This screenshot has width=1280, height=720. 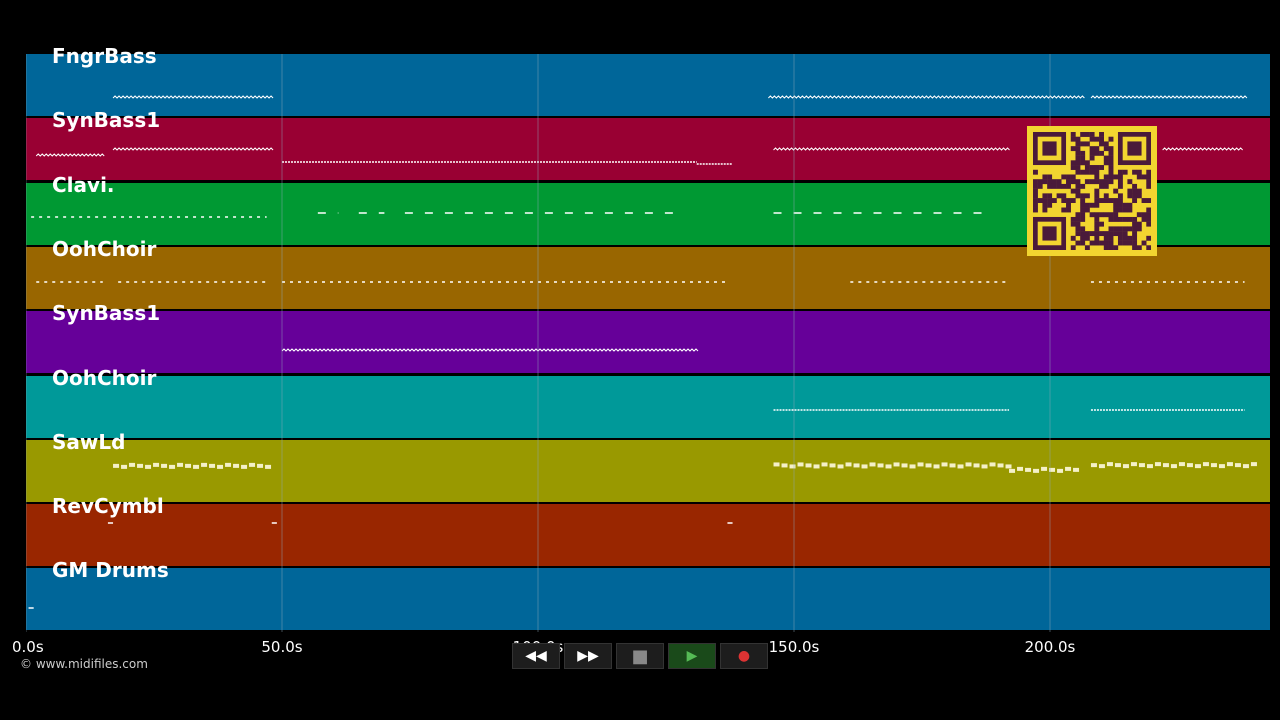 I want to click on qr-finder, so click(x=1049, y=148).